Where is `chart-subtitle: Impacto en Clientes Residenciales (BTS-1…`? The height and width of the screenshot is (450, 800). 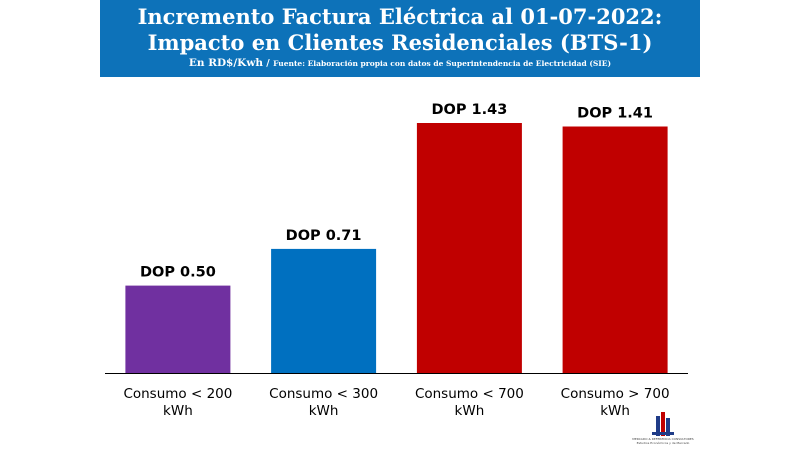
chart-subtitle: Impacto en Clientes Residenciales (BTS-1… is located at coordinates (400, 42).